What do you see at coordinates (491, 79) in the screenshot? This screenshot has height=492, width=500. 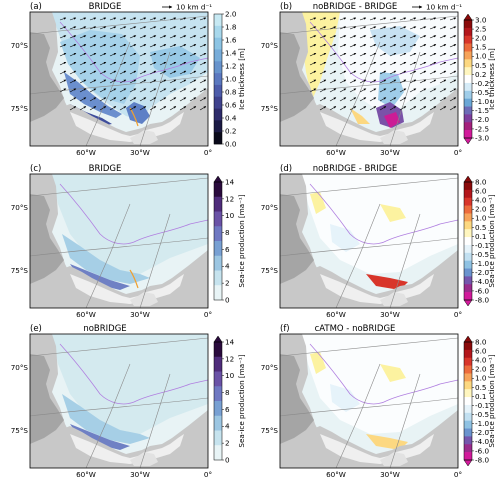 I see `colorbar-label: Ice thickness [m]` at bounding box center [491, 79].